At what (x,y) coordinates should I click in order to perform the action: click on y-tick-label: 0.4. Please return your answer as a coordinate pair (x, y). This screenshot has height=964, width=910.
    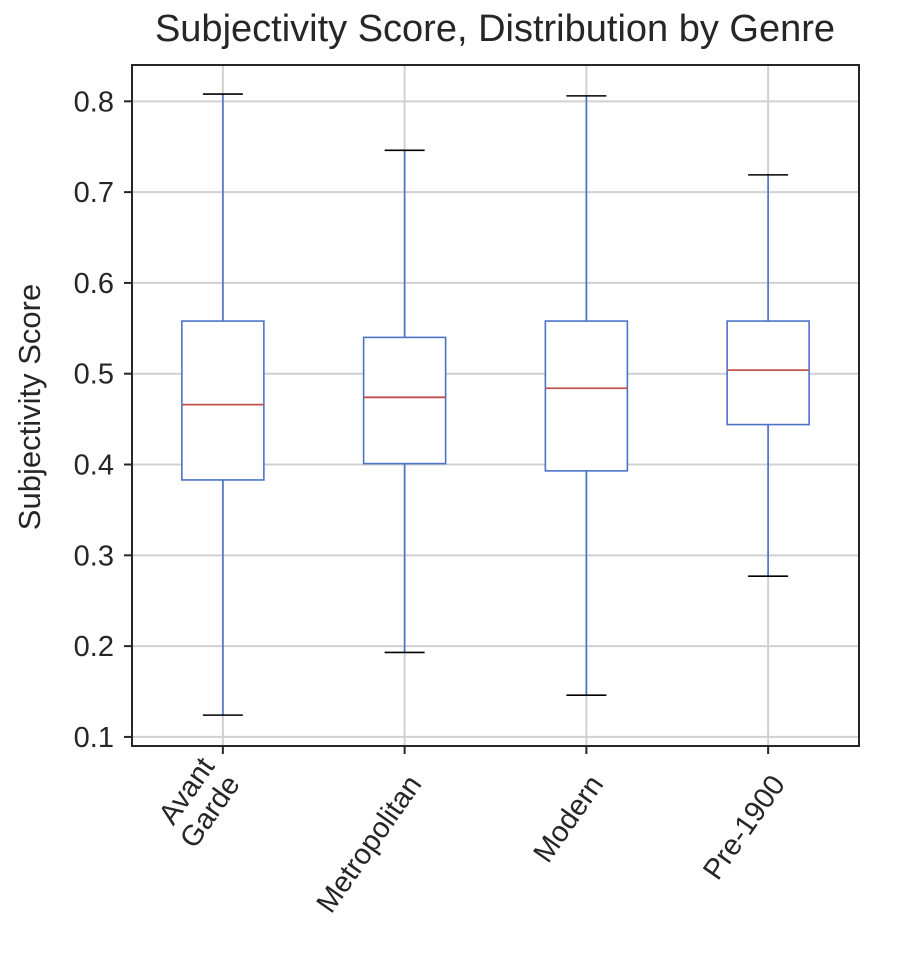
    Looking at the image, I should click on (94, 466).